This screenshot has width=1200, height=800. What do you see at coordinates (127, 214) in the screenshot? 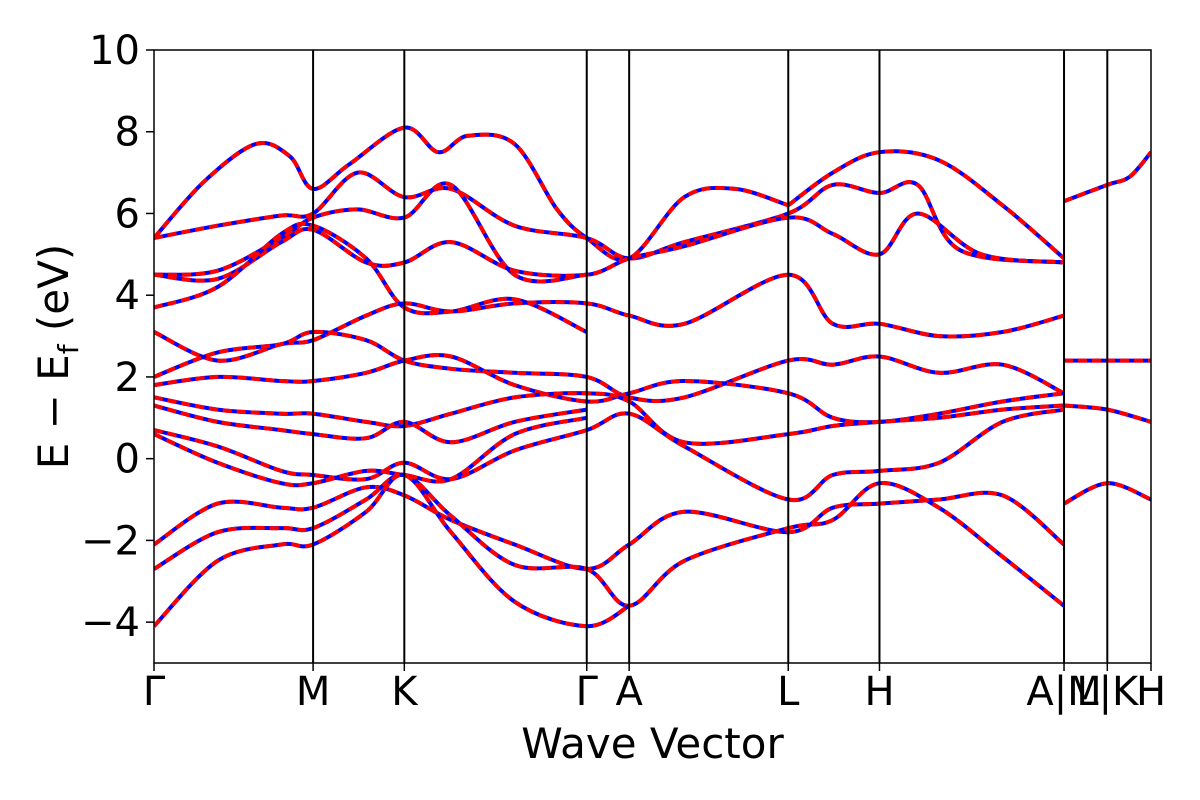
I see `y-tick-label: 6` at bounding box center [127, 214].